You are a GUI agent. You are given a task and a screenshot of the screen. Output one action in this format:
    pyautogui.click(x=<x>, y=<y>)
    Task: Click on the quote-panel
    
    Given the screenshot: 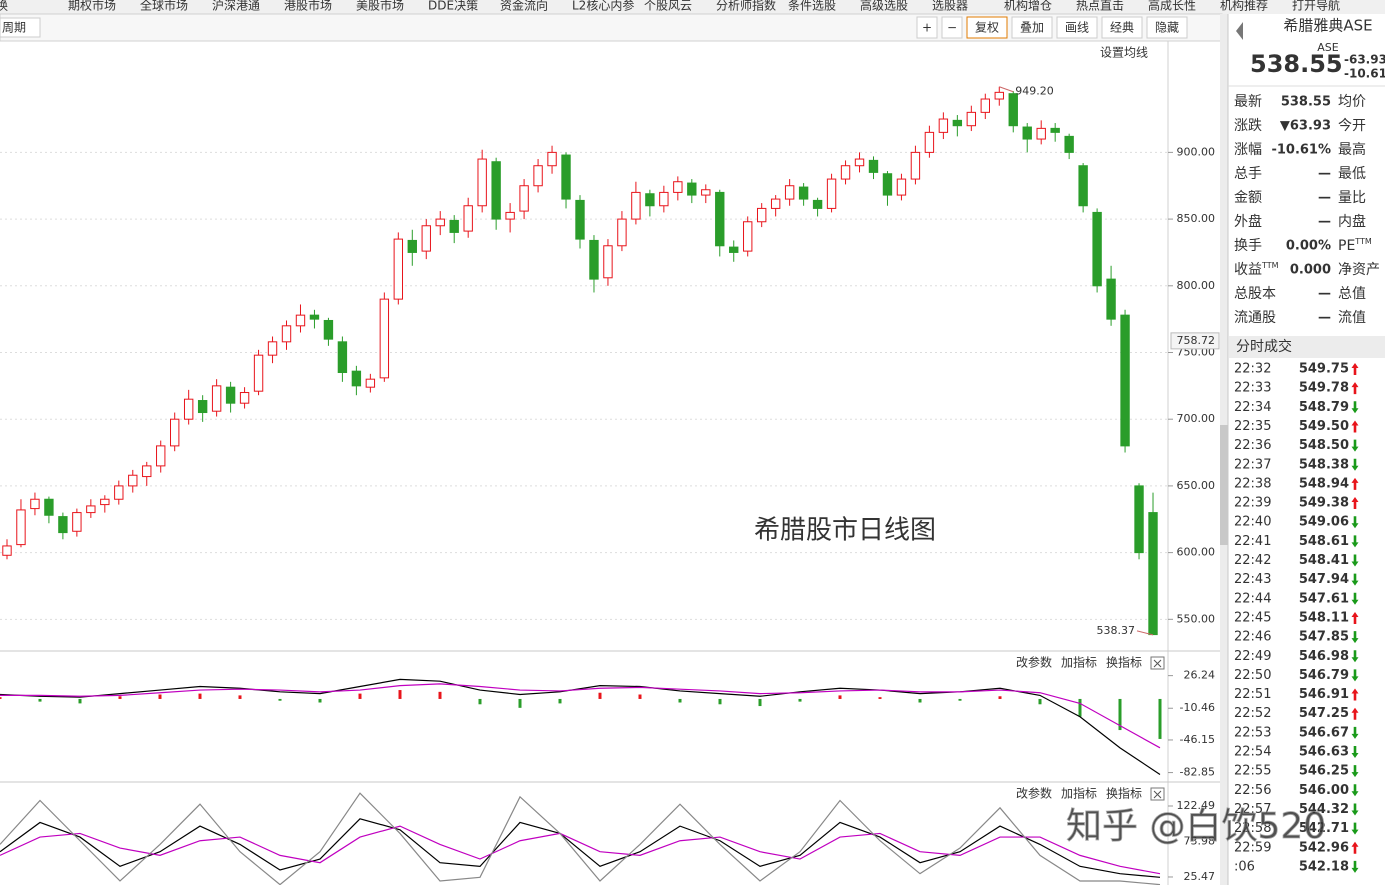 What is the action you would take?
    pyautogui.click(x=1306, y=449)
    